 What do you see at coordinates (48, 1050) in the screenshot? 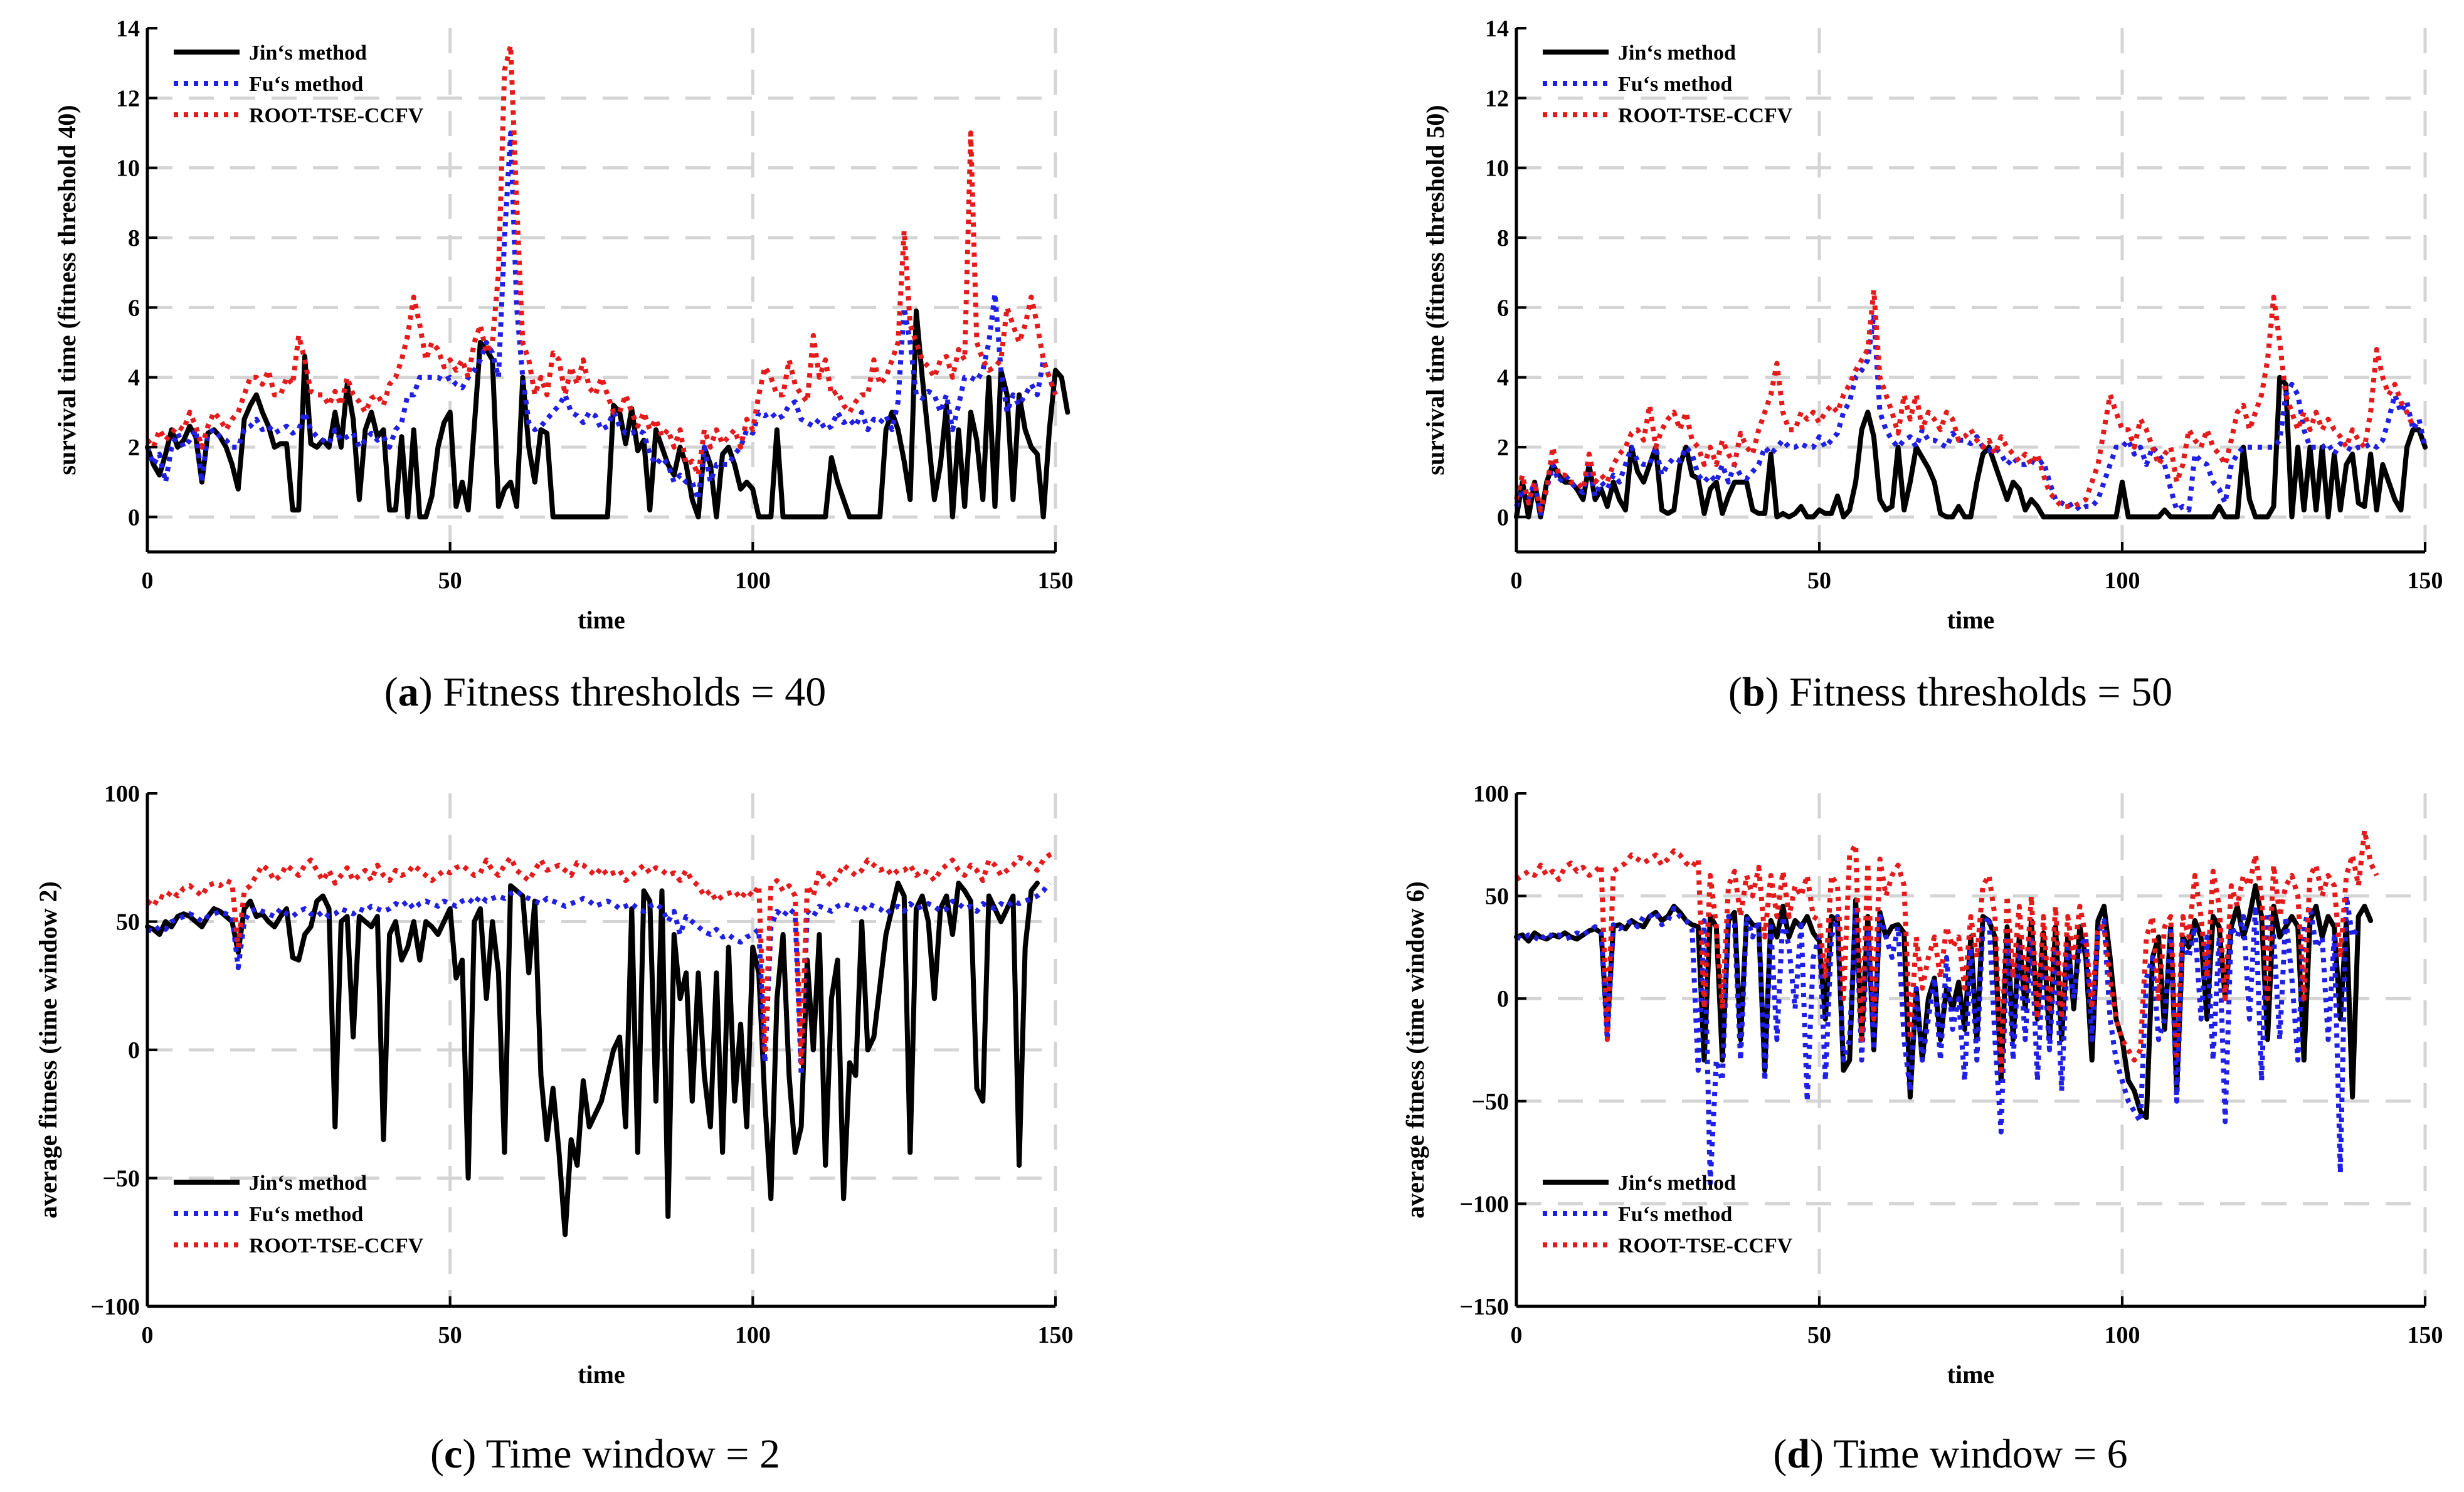
I see `y-axis-title: average fitness (time window 2)` at bounding box center [48, 1050].